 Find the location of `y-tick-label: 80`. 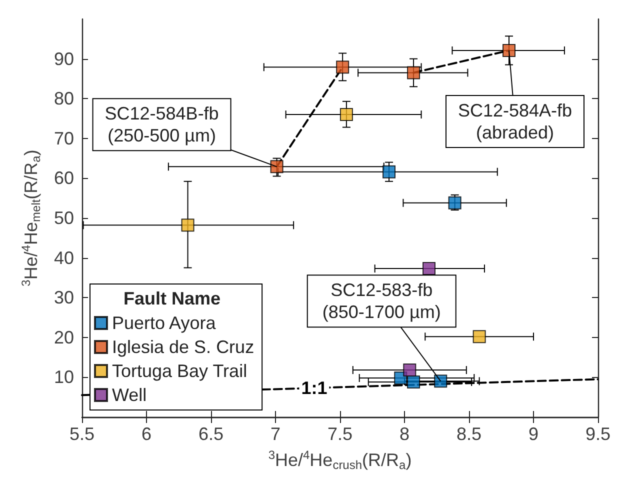

y-tick-label: 80 is located at coordinates (64, 98).